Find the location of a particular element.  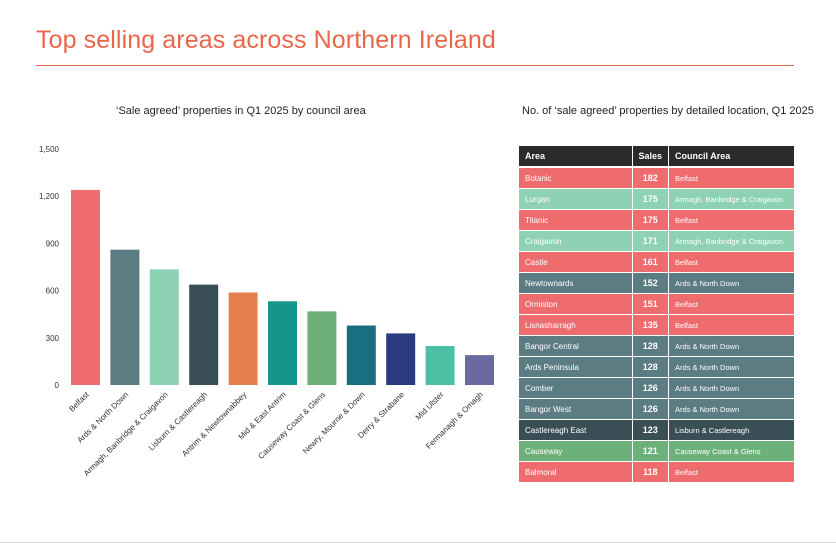

sales-cell: 182 is located at coordinates (651, 178).